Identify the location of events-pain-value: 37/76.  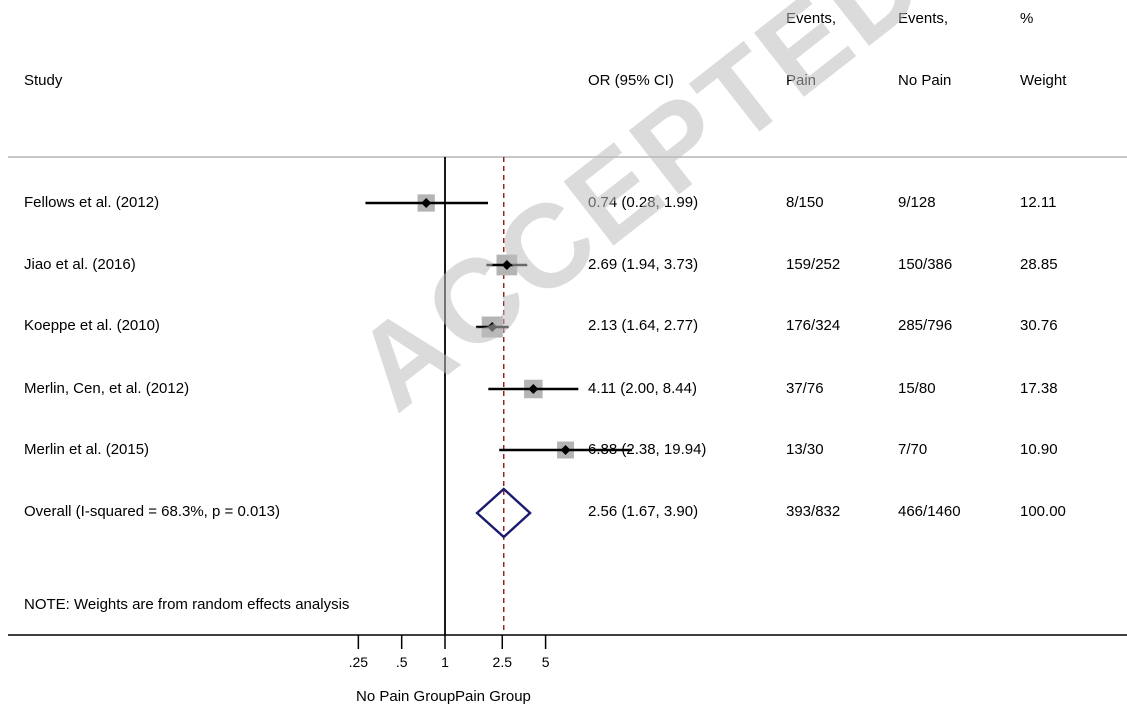
(805, 388).